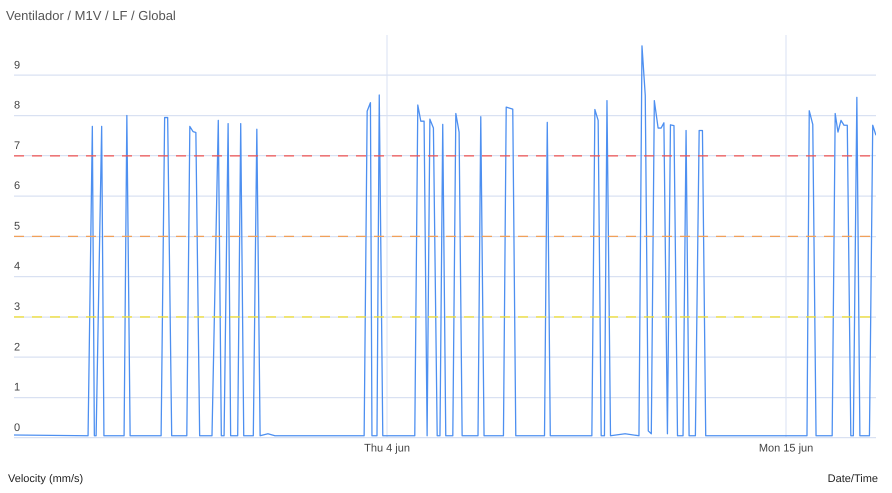 This screenshot has width=892, height=493. I want to click on y-tick-label: 7, so click(17, 146).